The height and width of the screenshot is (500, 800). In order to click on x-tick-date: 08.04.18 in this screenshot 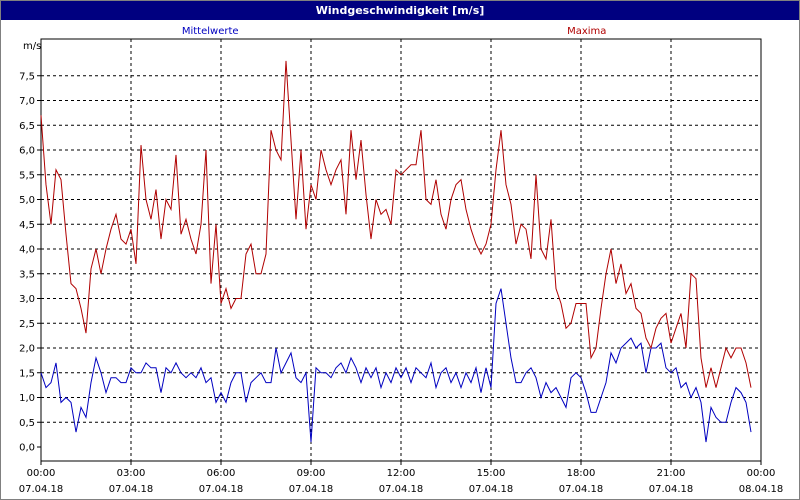, I will do `click(761, 489)`.